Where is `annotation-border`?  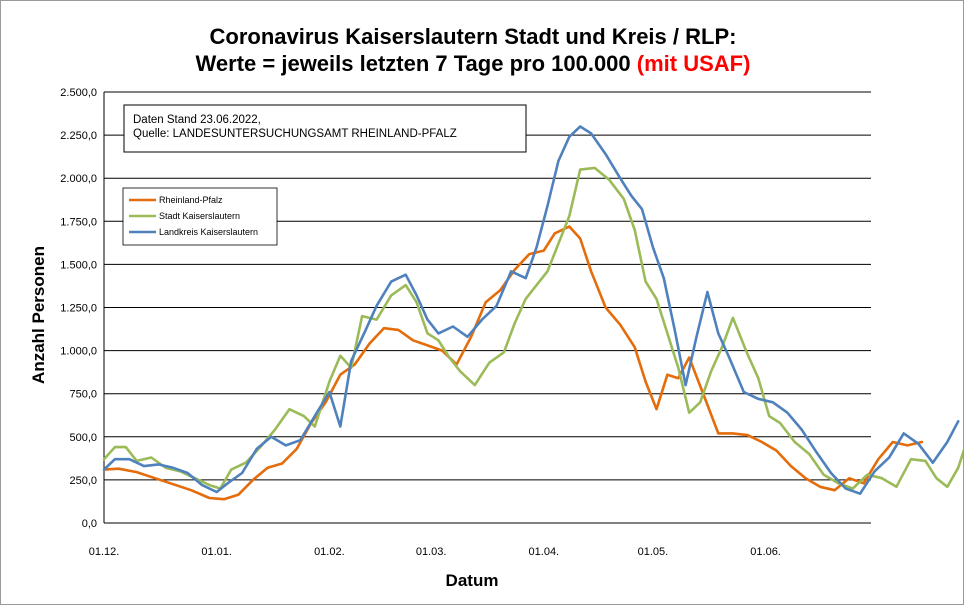
annotation-border is located at coordinates (325, 128).